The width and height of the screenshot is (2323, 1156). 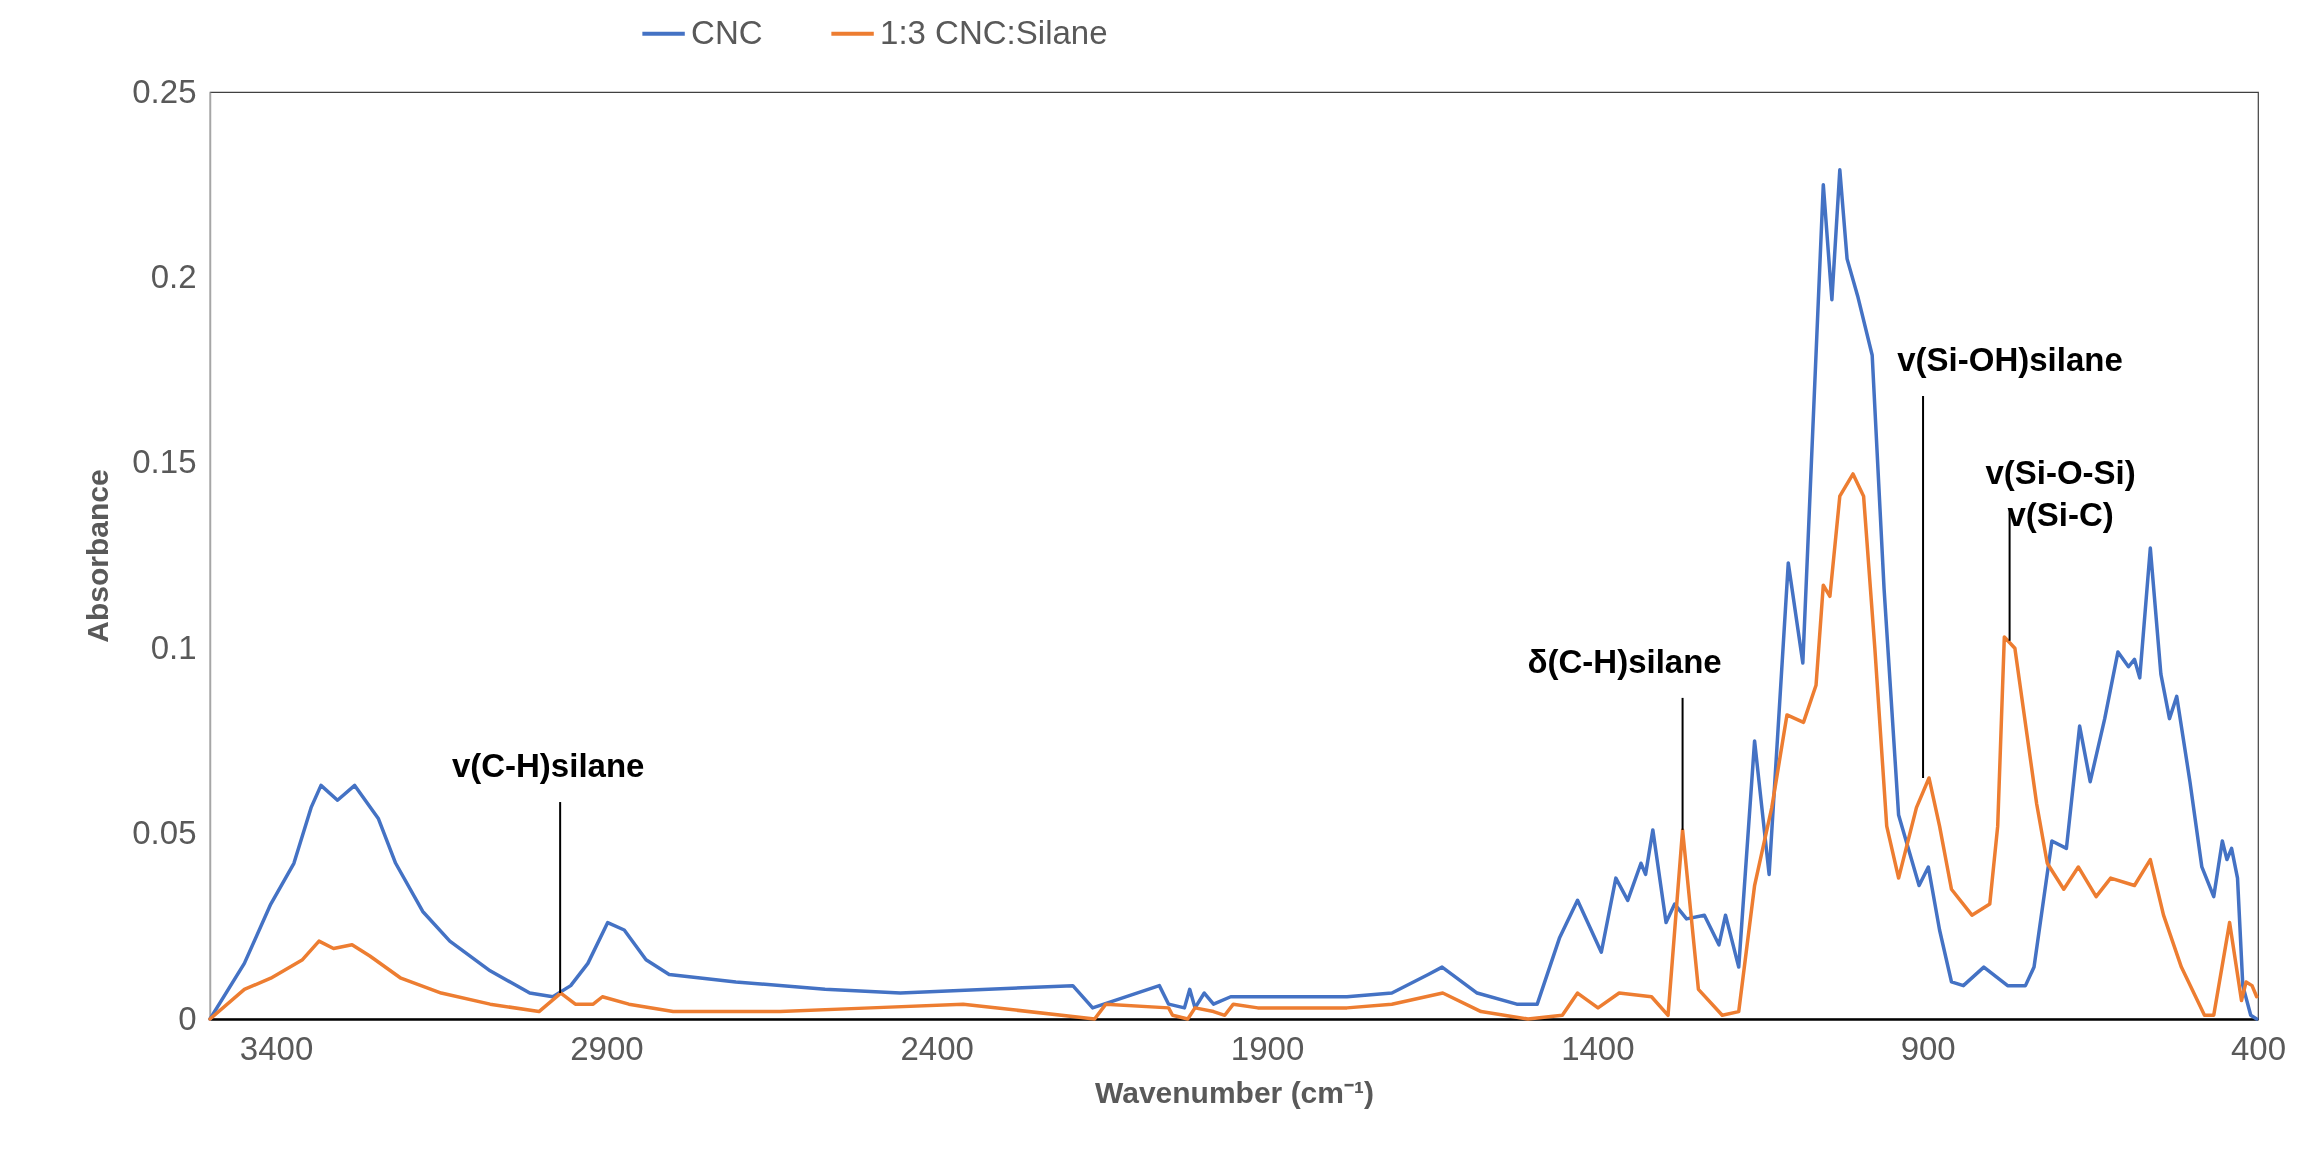 What do you see at coordinates (1598, 1048) in the screenshot?
I see `x-tick-label: 1400` at bounding box center [1598, 1048].